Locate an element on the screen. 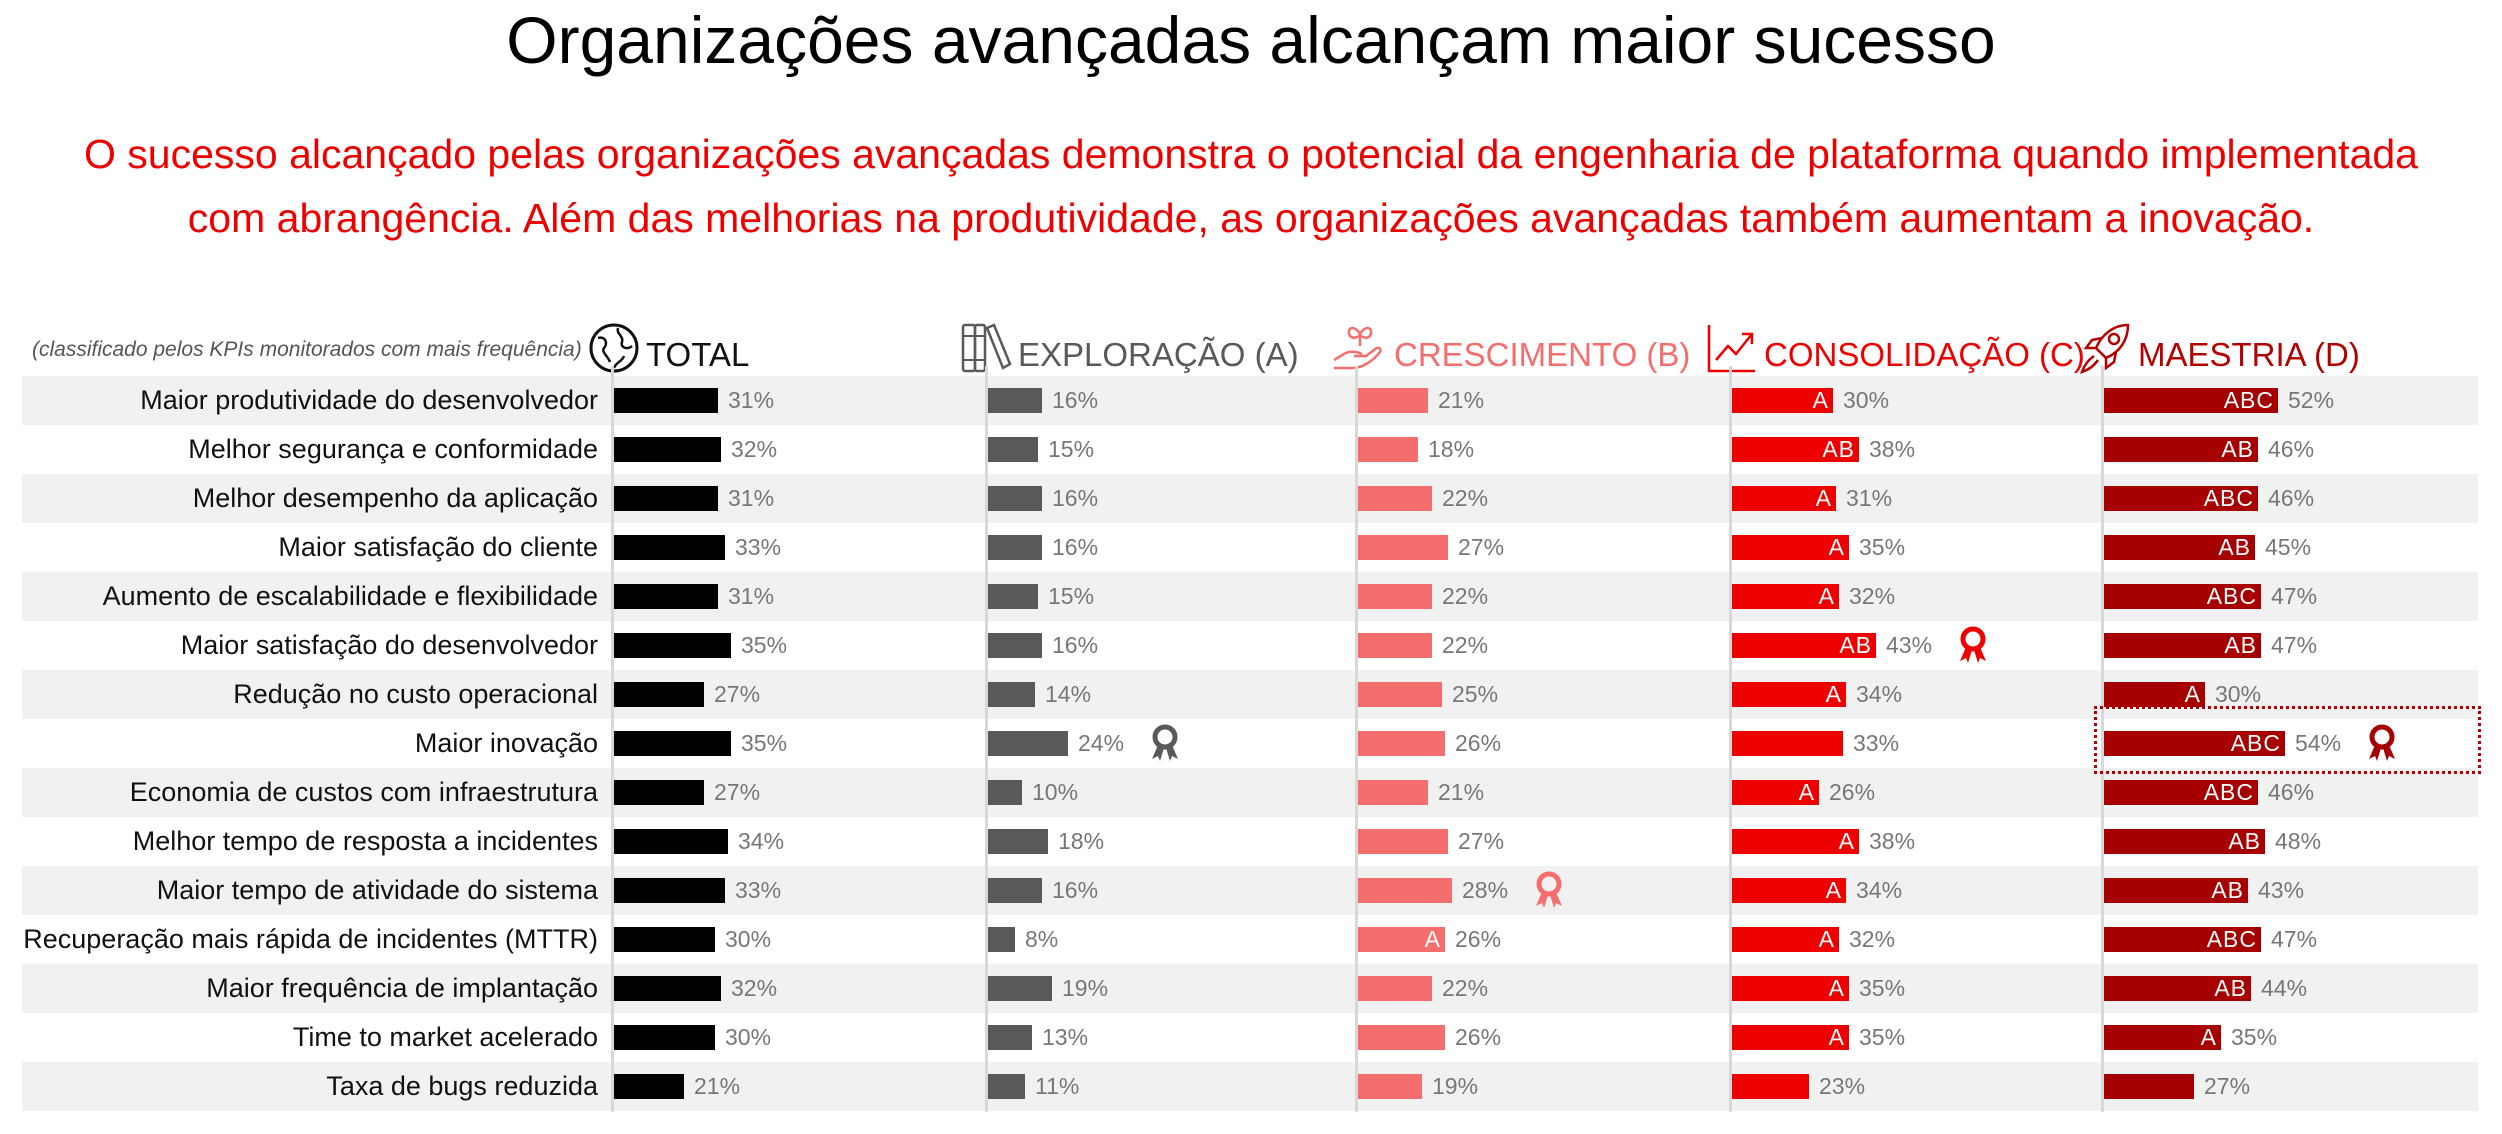 The image size is (2502, 1134). growth-chart-icon is located at coordinates (1731, 349).